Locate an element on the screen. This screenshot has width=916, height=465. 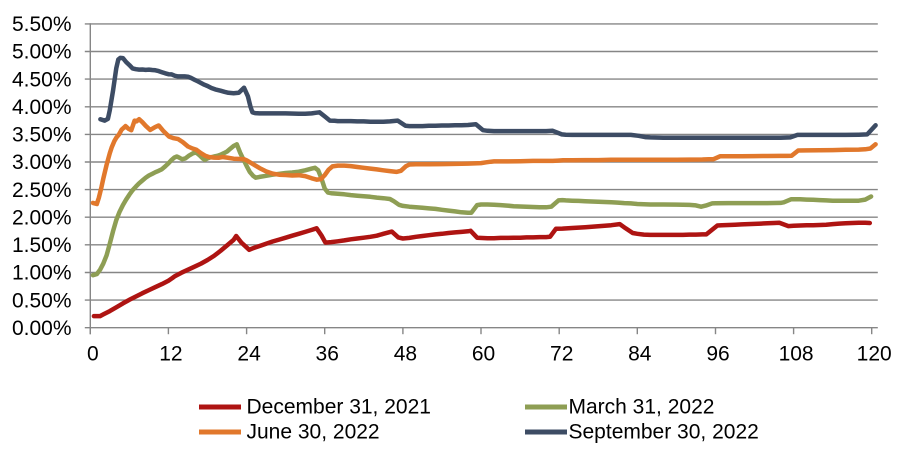
svg-text: December 31, 2021 is located at coordinates (339, 407).